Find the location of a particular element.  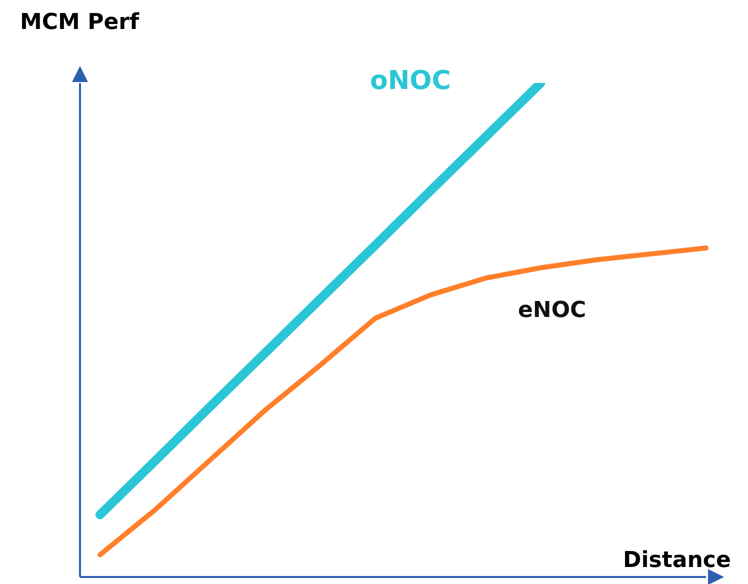

series-label: eNOC is located at coordinates (552, 310).